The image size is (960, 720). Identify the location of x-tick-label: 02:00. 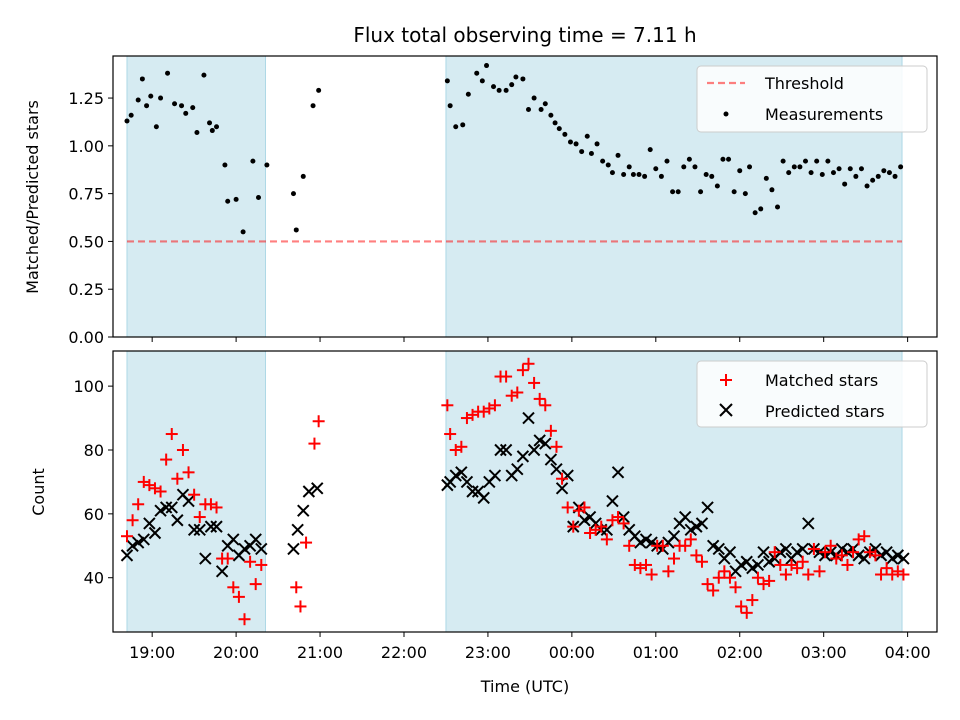
(740, 652).